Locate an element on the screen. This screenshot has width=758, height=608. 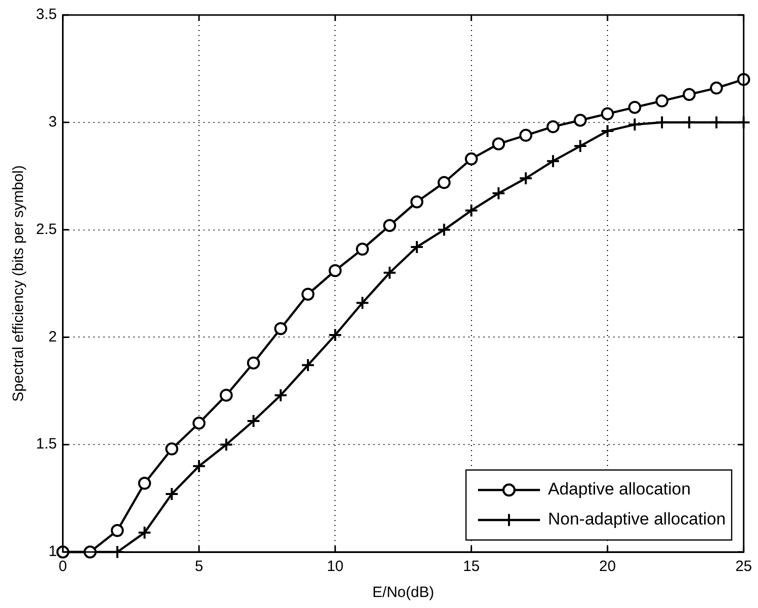
x-tick-label: 10 is located at coordinates (335, 567).